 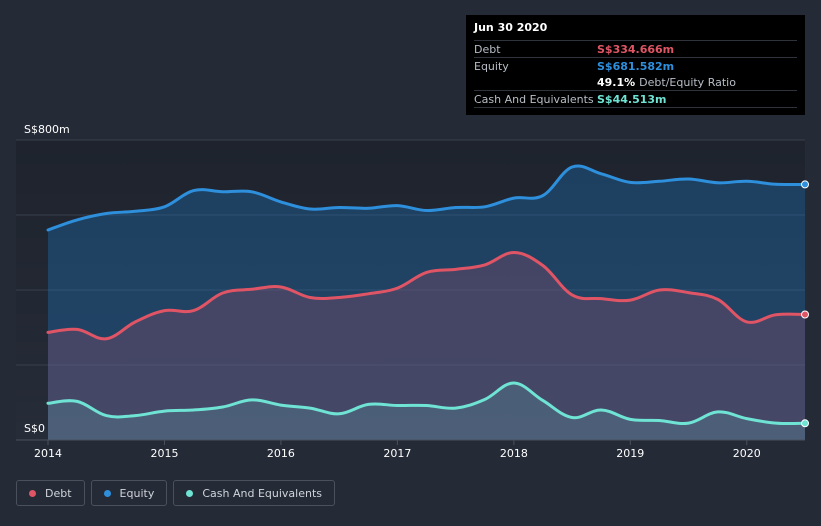 I want to click on legend-debt-label: Debt, so click(x=58, y=493).